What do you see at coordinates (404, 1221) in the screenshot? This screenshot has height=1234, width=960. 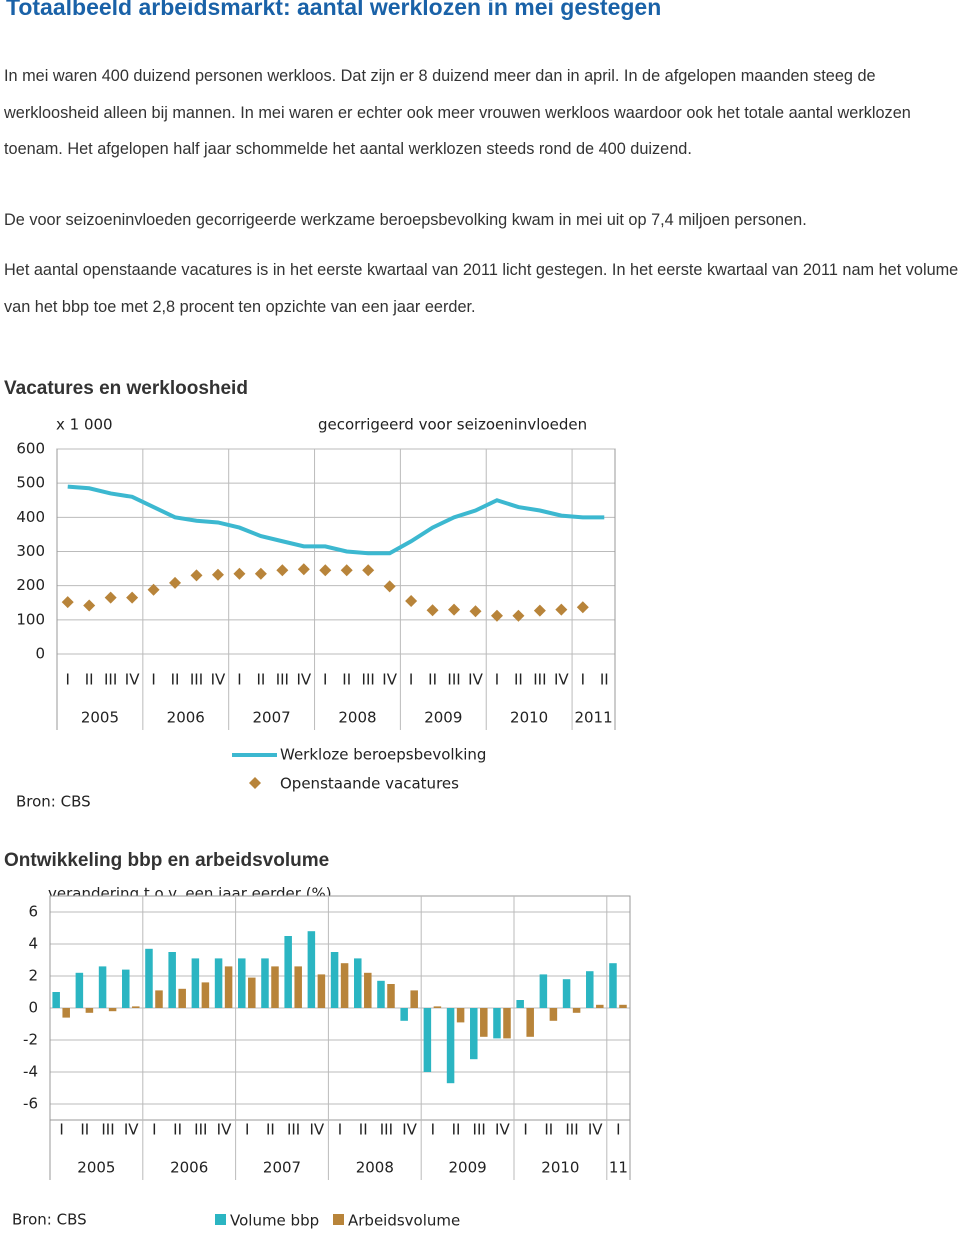 I see `legend-label: Arbeidsvolume` at bounding box center [404, 1221].